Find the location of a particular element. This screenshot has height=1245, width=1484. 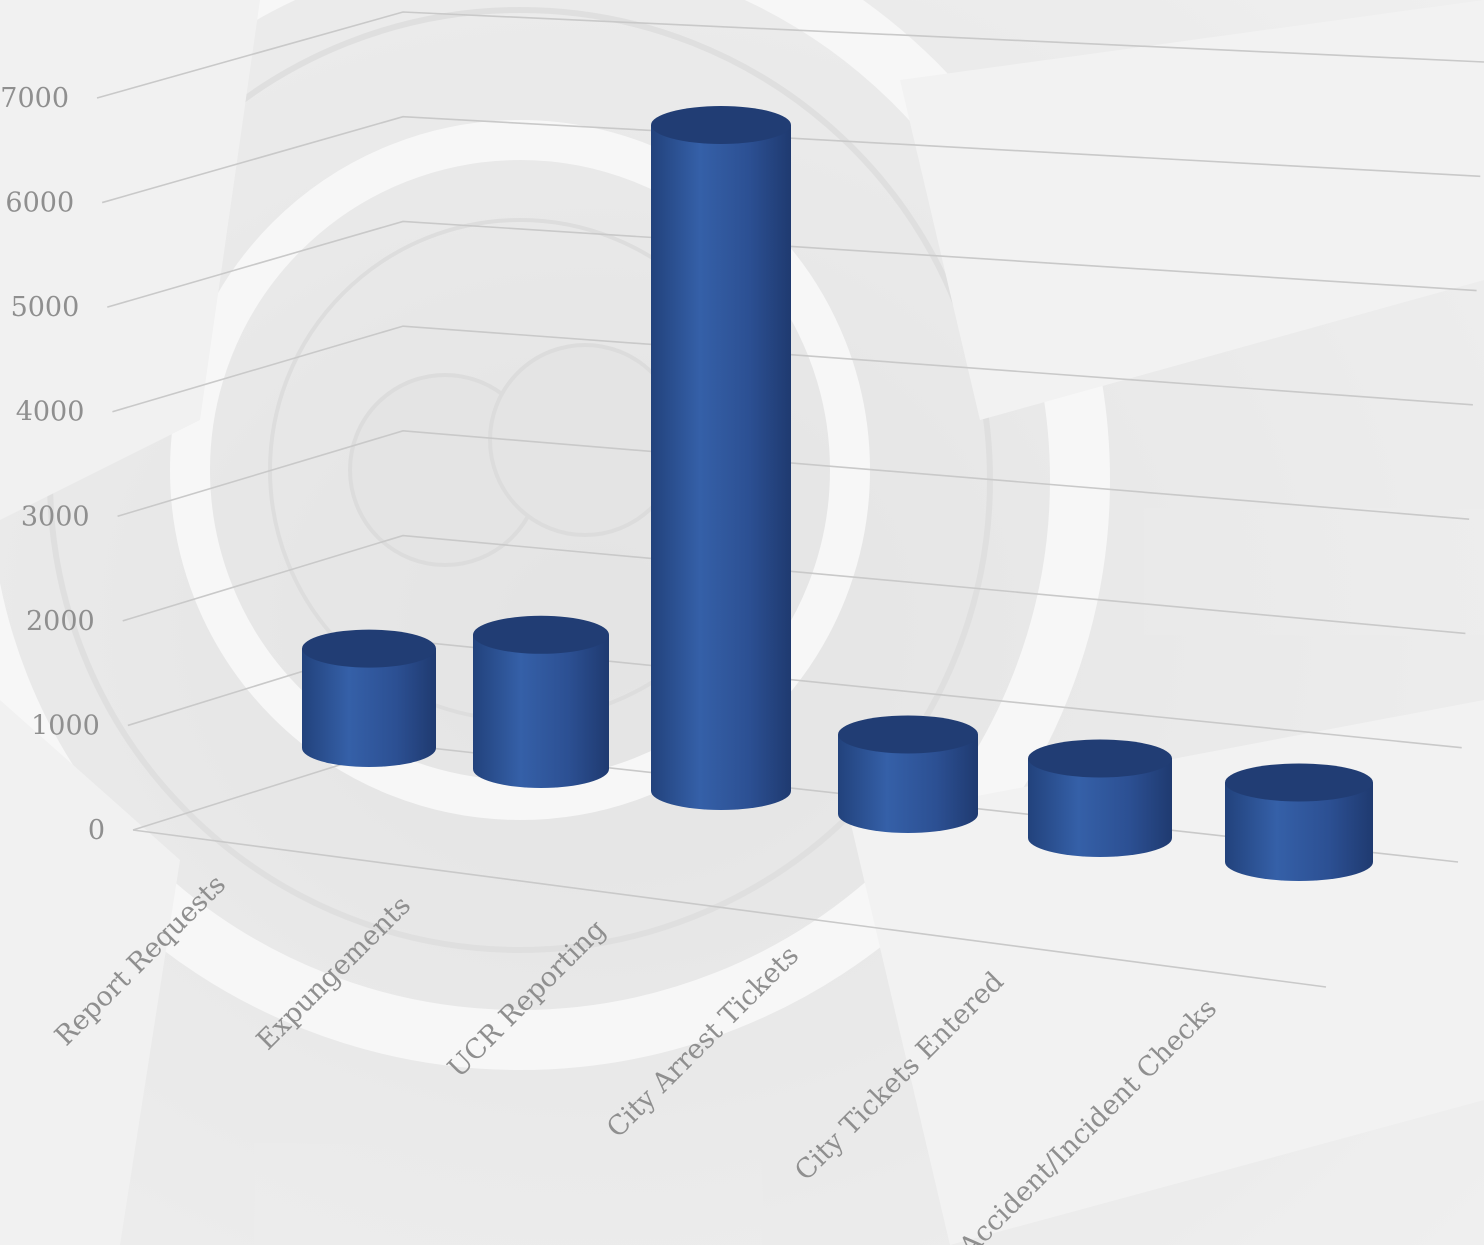

bar-1-top is located at coordinates (369, 648).